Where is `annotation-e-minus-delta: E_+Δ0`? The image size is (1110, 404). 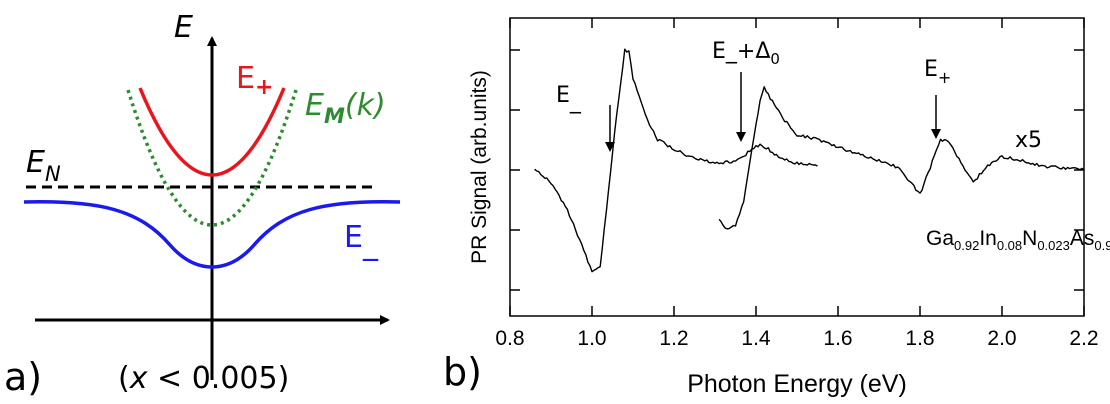 annotation-e-minus-delta: E_+Δ0 is located at coordinates (746, 90).